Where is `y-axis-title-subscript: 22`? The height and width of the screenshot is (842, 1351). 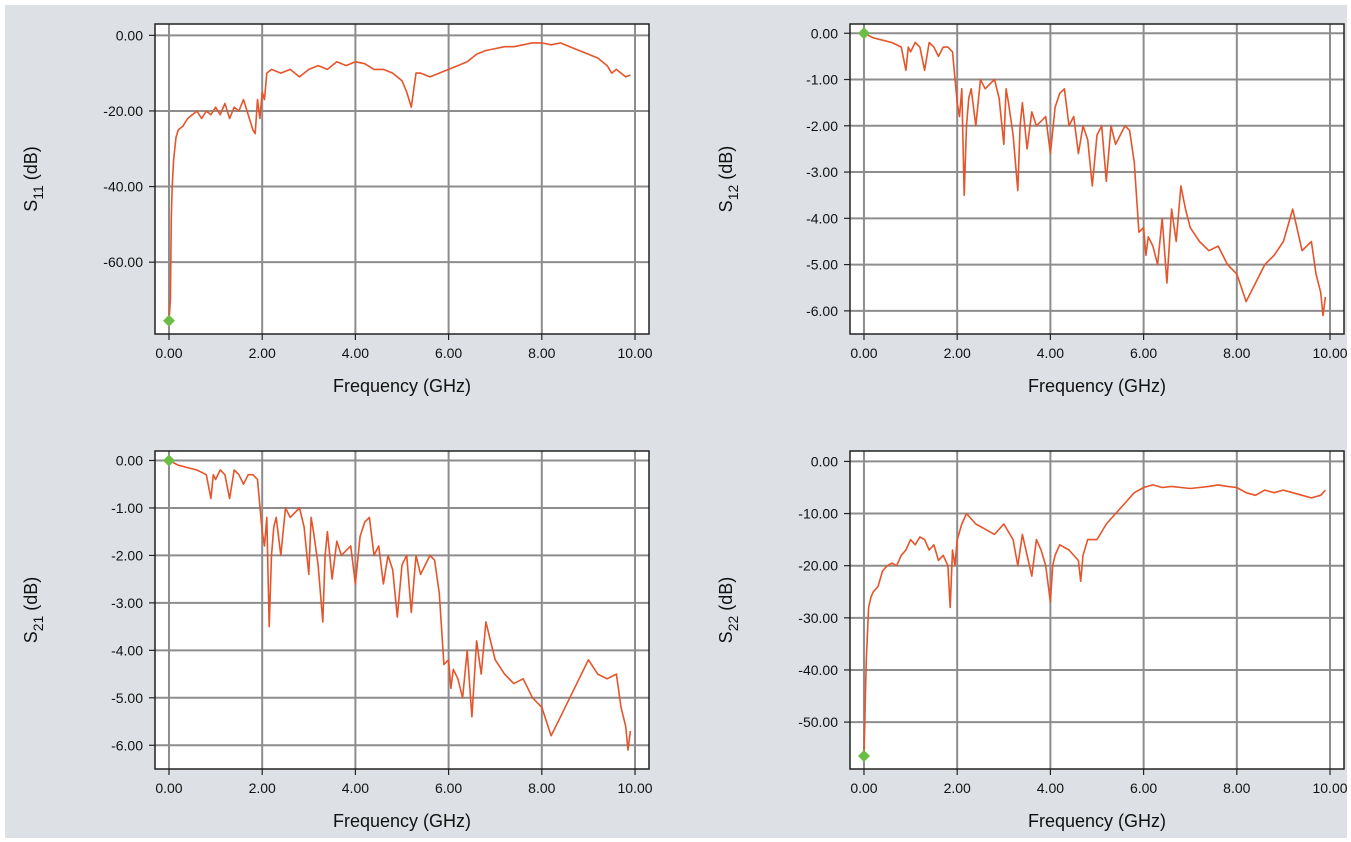
y-axis-title-subscript: 22 is located at coordinates (733, 624).